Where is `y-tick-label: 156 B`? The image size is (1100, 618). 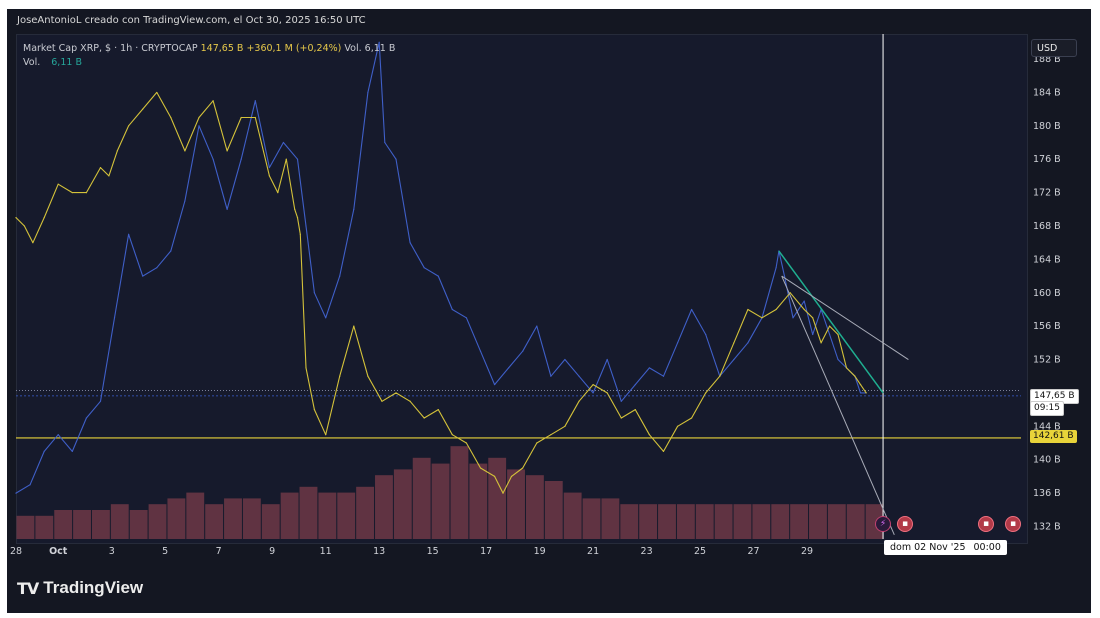 y-tick-label: 156 B is located at coordinates (1047, 326).